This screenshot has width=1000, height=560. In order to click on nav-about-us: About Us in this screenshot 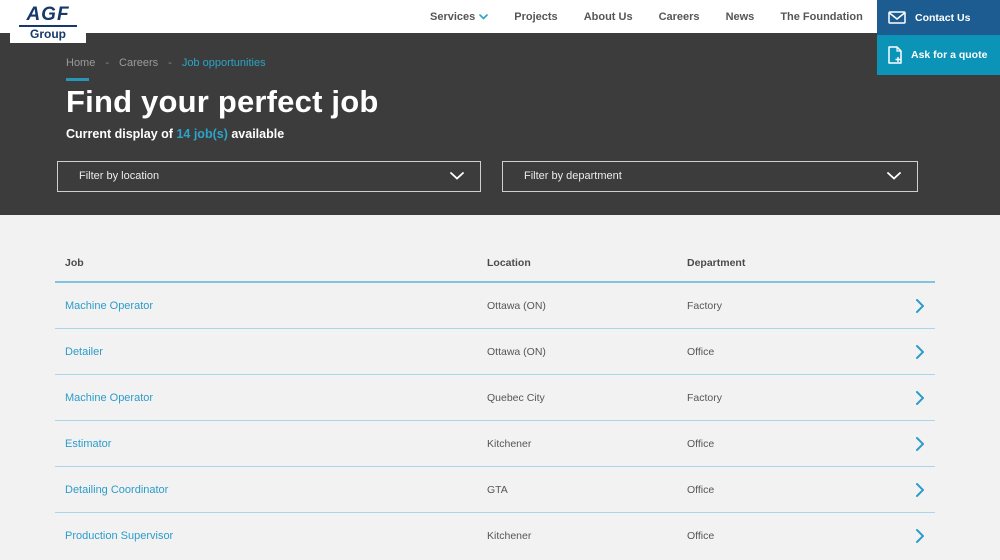, I will do `click(608, 17)`.